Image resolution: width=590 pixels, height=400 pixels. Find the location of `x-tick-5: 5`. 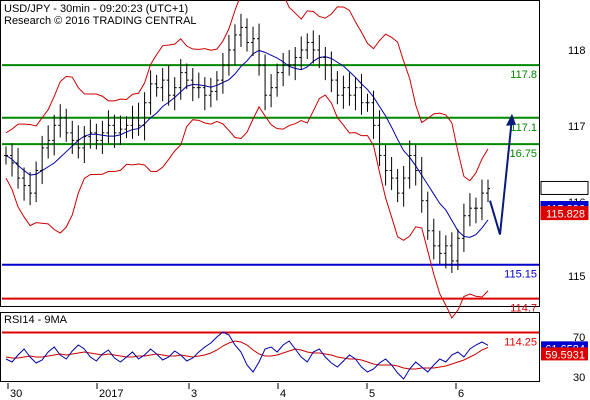

x-tick-5: 5 is located at coordinates (372, 394).